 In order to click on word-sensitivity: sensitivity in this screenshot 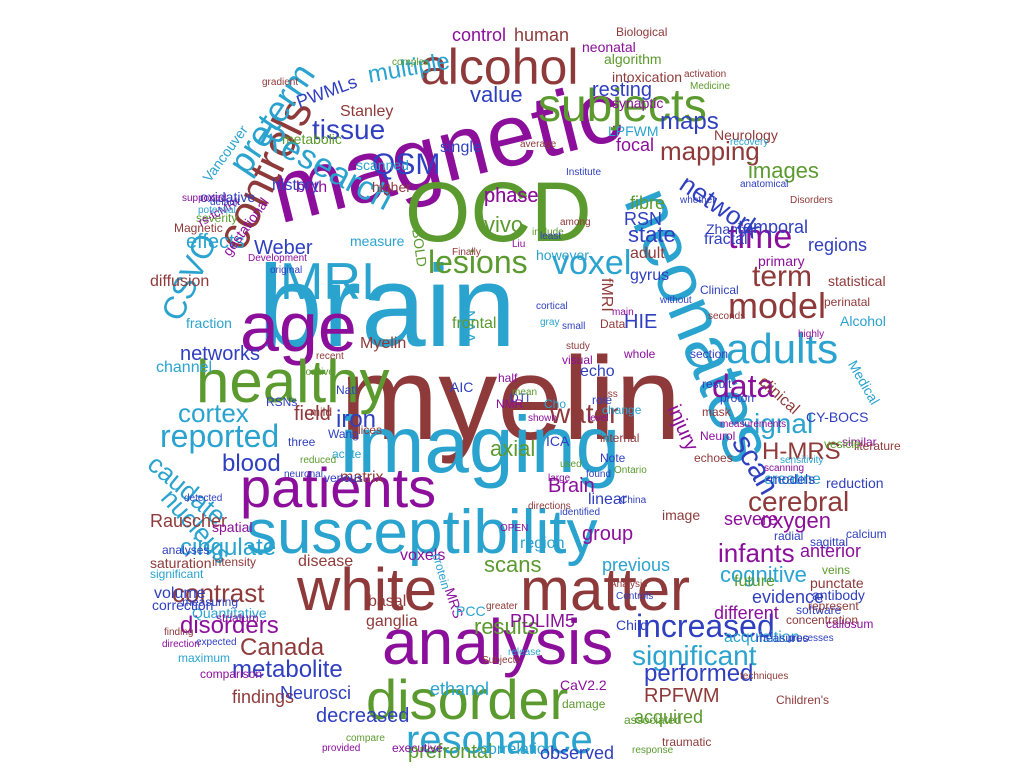, I will do `click(802, 460)`.